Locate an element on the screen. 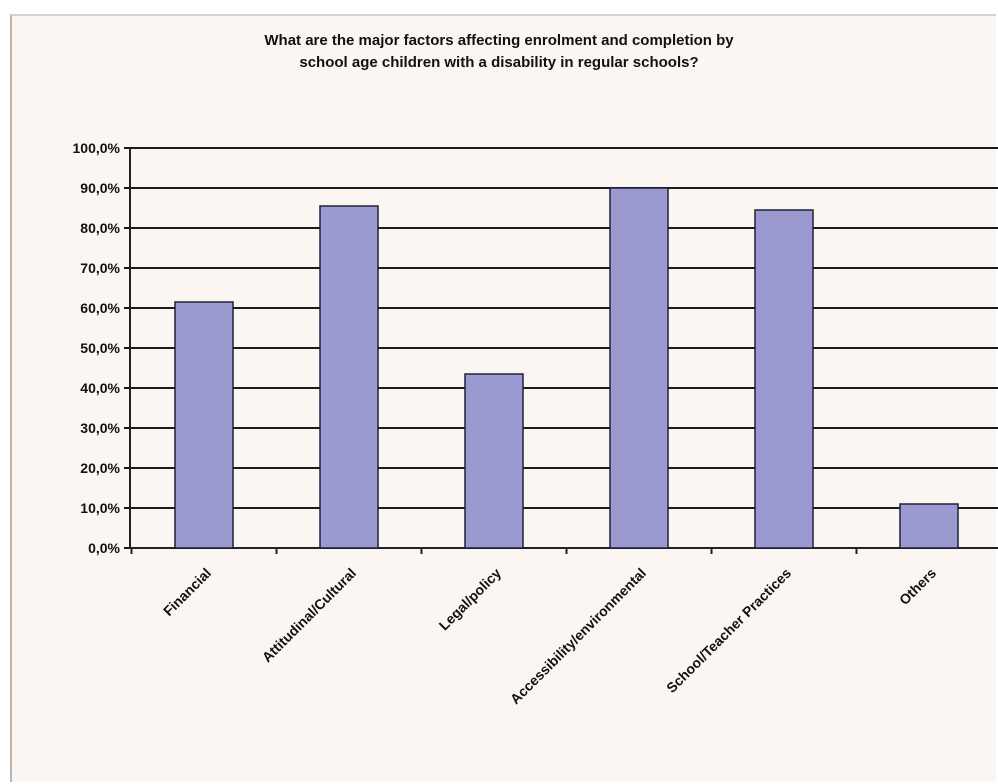  y-tick-label: 40,0% is located at coordinates (100, 388).